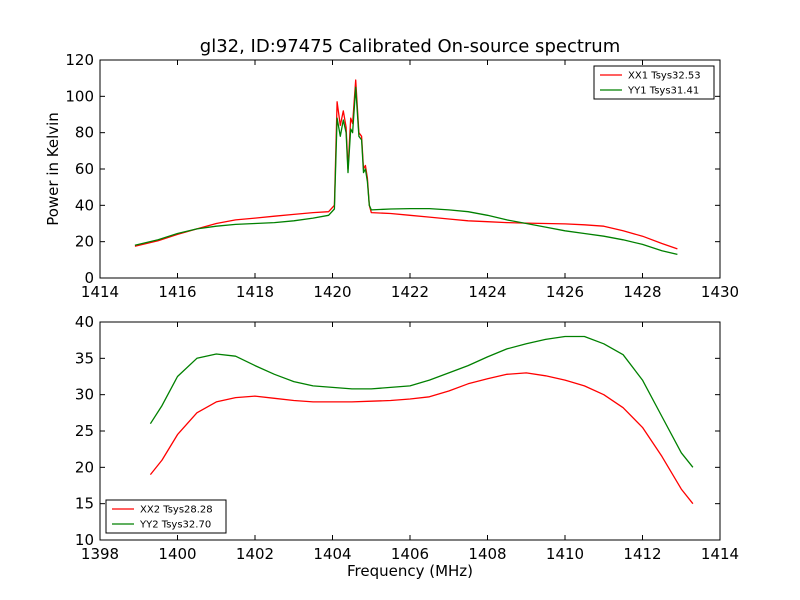 The width and height of the screenshot is (800, 600). I want to click on top-y-tick-label: 40, so click(84, 205).